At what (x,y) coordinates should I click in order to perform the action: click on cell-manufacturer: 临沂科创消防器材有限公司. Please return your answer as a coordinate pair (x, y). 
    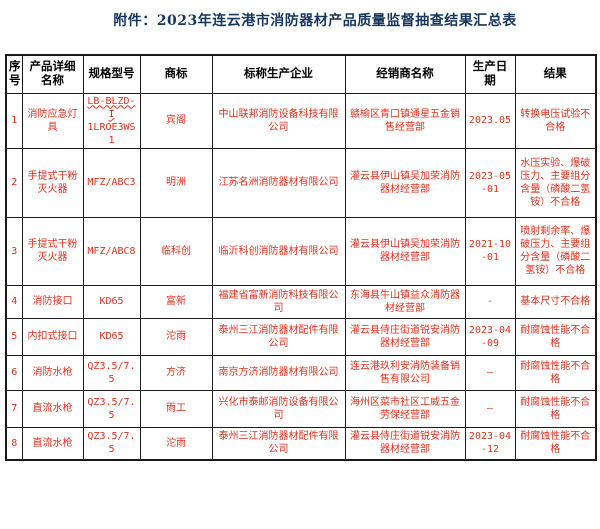
    Looking at the image, I should click on (278, 251).